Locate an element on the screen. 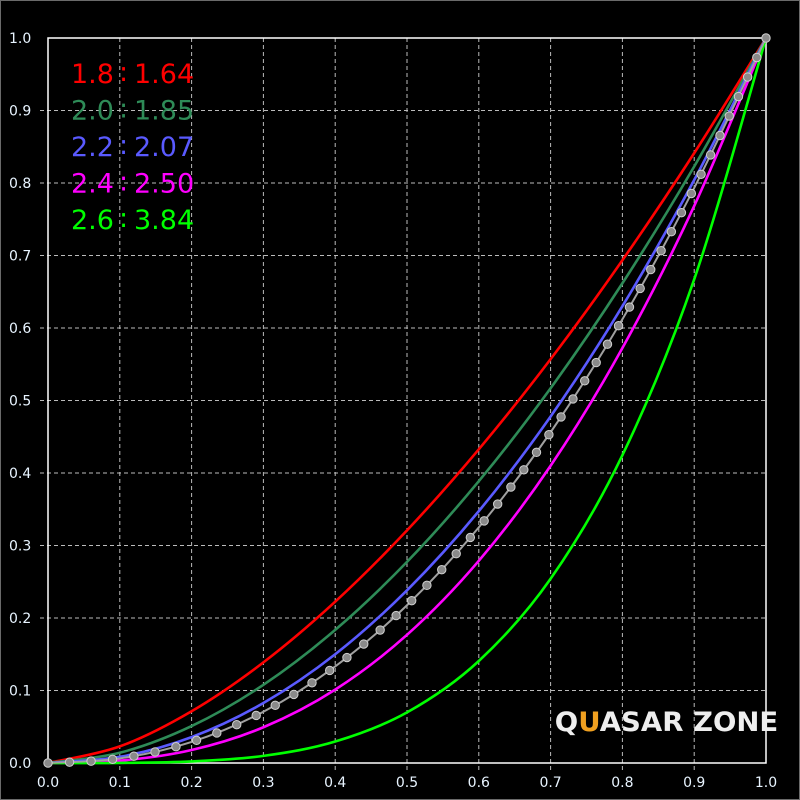 The width and height of the screenshot is (800, 800). legend-measured-gamma: 1.85 is located at coordinates (164, 111).